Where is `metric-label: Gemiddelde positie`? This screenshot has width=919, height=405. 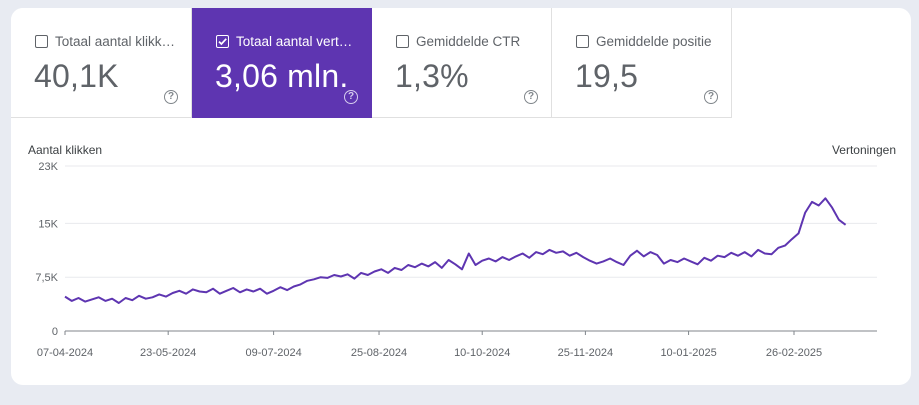
metric-label: Gemiddelde positie is located at coordinates (654, 41).